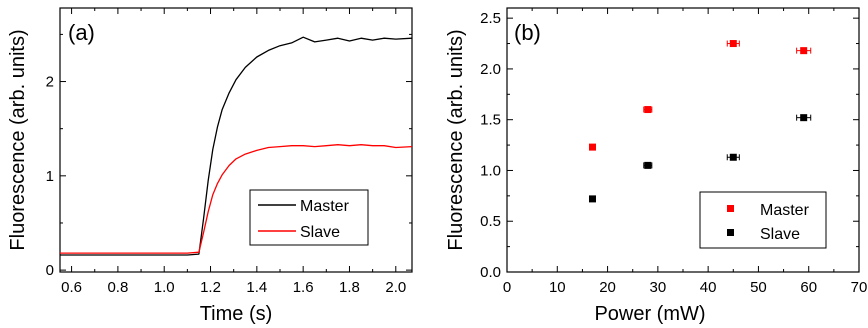 Image resolution: width=868 pixels, height=328 pixels. What do you see at coordinates (236, 314) in the screenshot?
I see `x-axis-title-a: Time (s)` at bounding box center [236, 314].